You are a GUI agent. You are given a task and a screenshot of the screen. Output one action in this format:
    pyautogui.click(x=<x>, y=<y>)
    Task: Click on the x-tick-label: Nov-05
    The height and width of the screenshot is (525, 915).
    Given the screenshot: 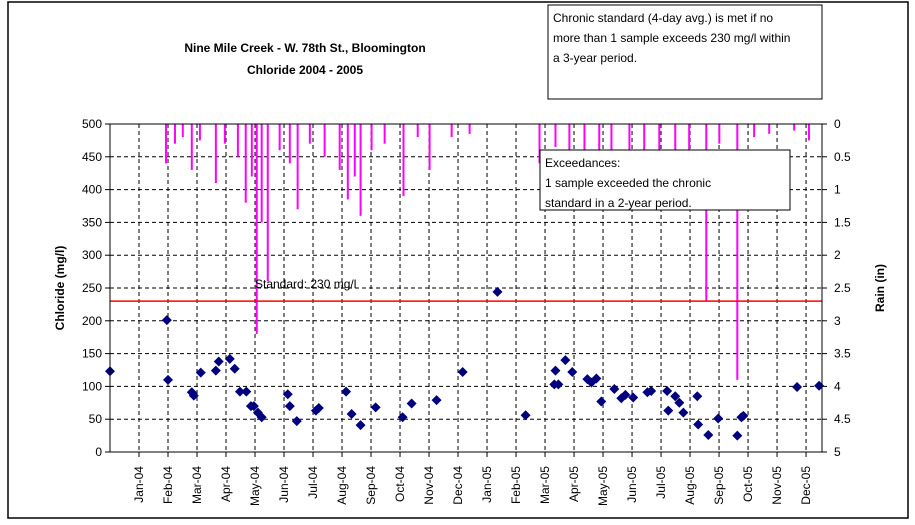 What is the action you would take?
    pyautogui.click(x=777, y=485)
    